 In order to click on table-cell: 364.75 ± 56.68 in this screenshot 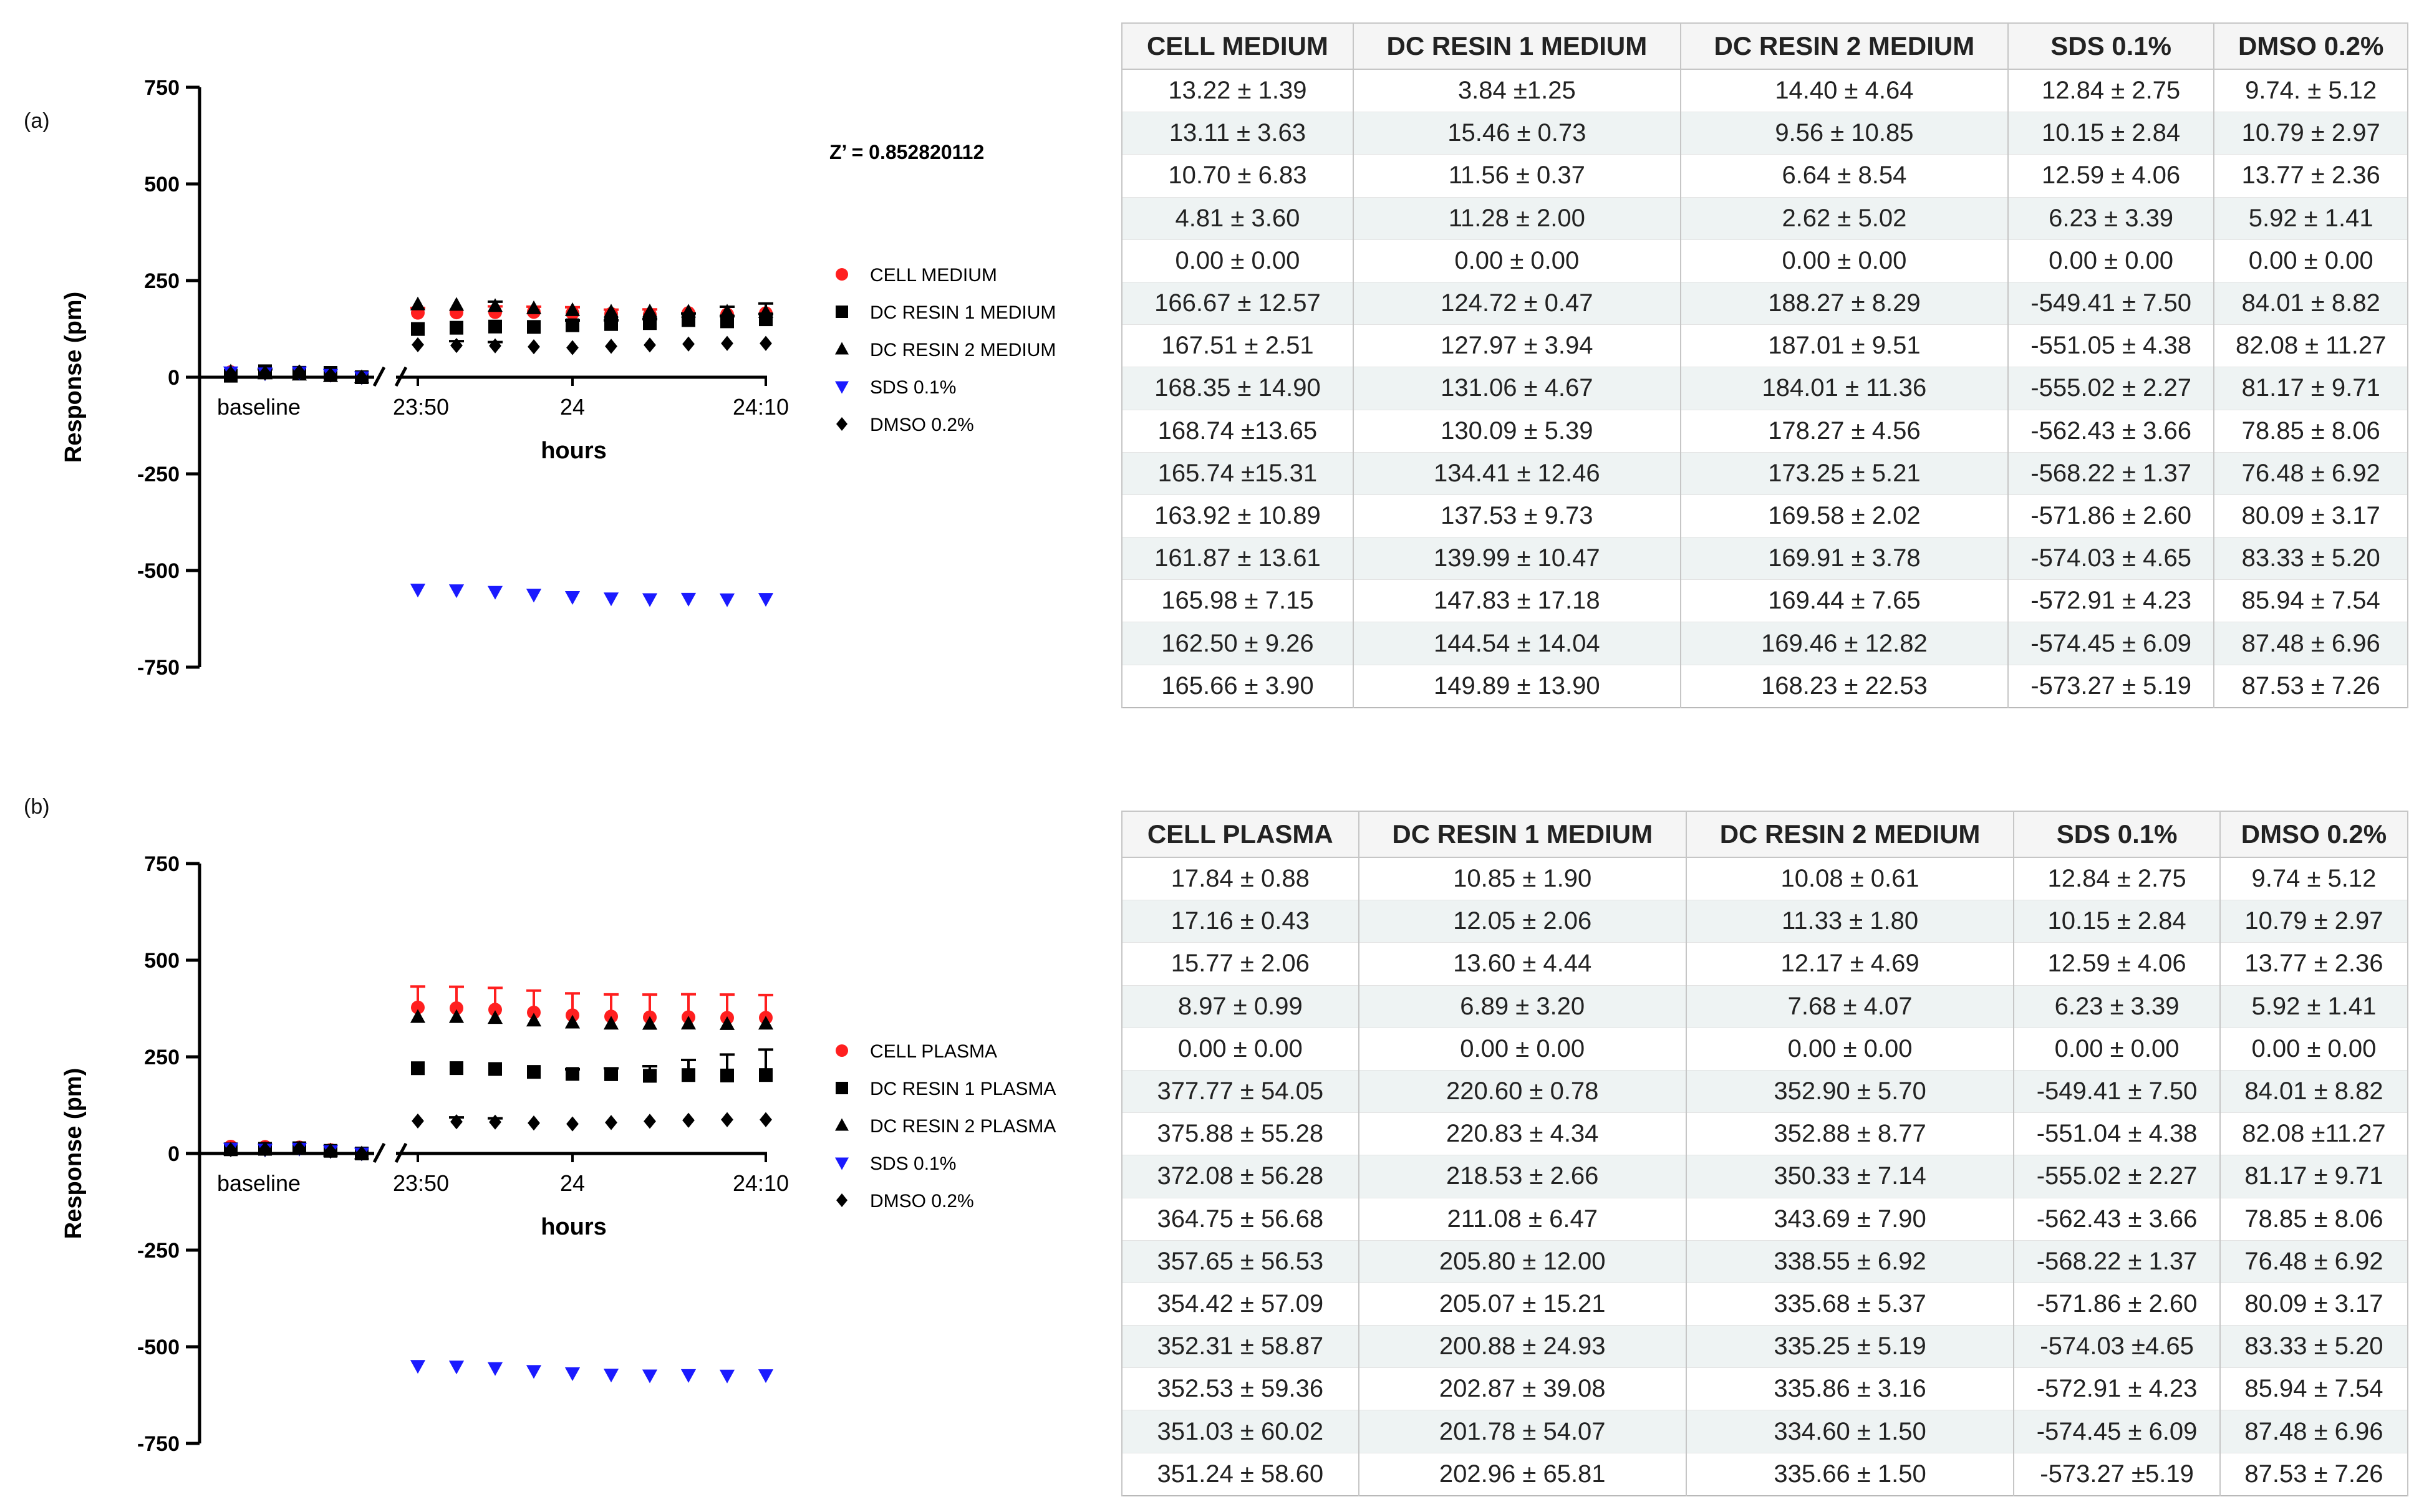, I will do `click(1240, 1219)`.